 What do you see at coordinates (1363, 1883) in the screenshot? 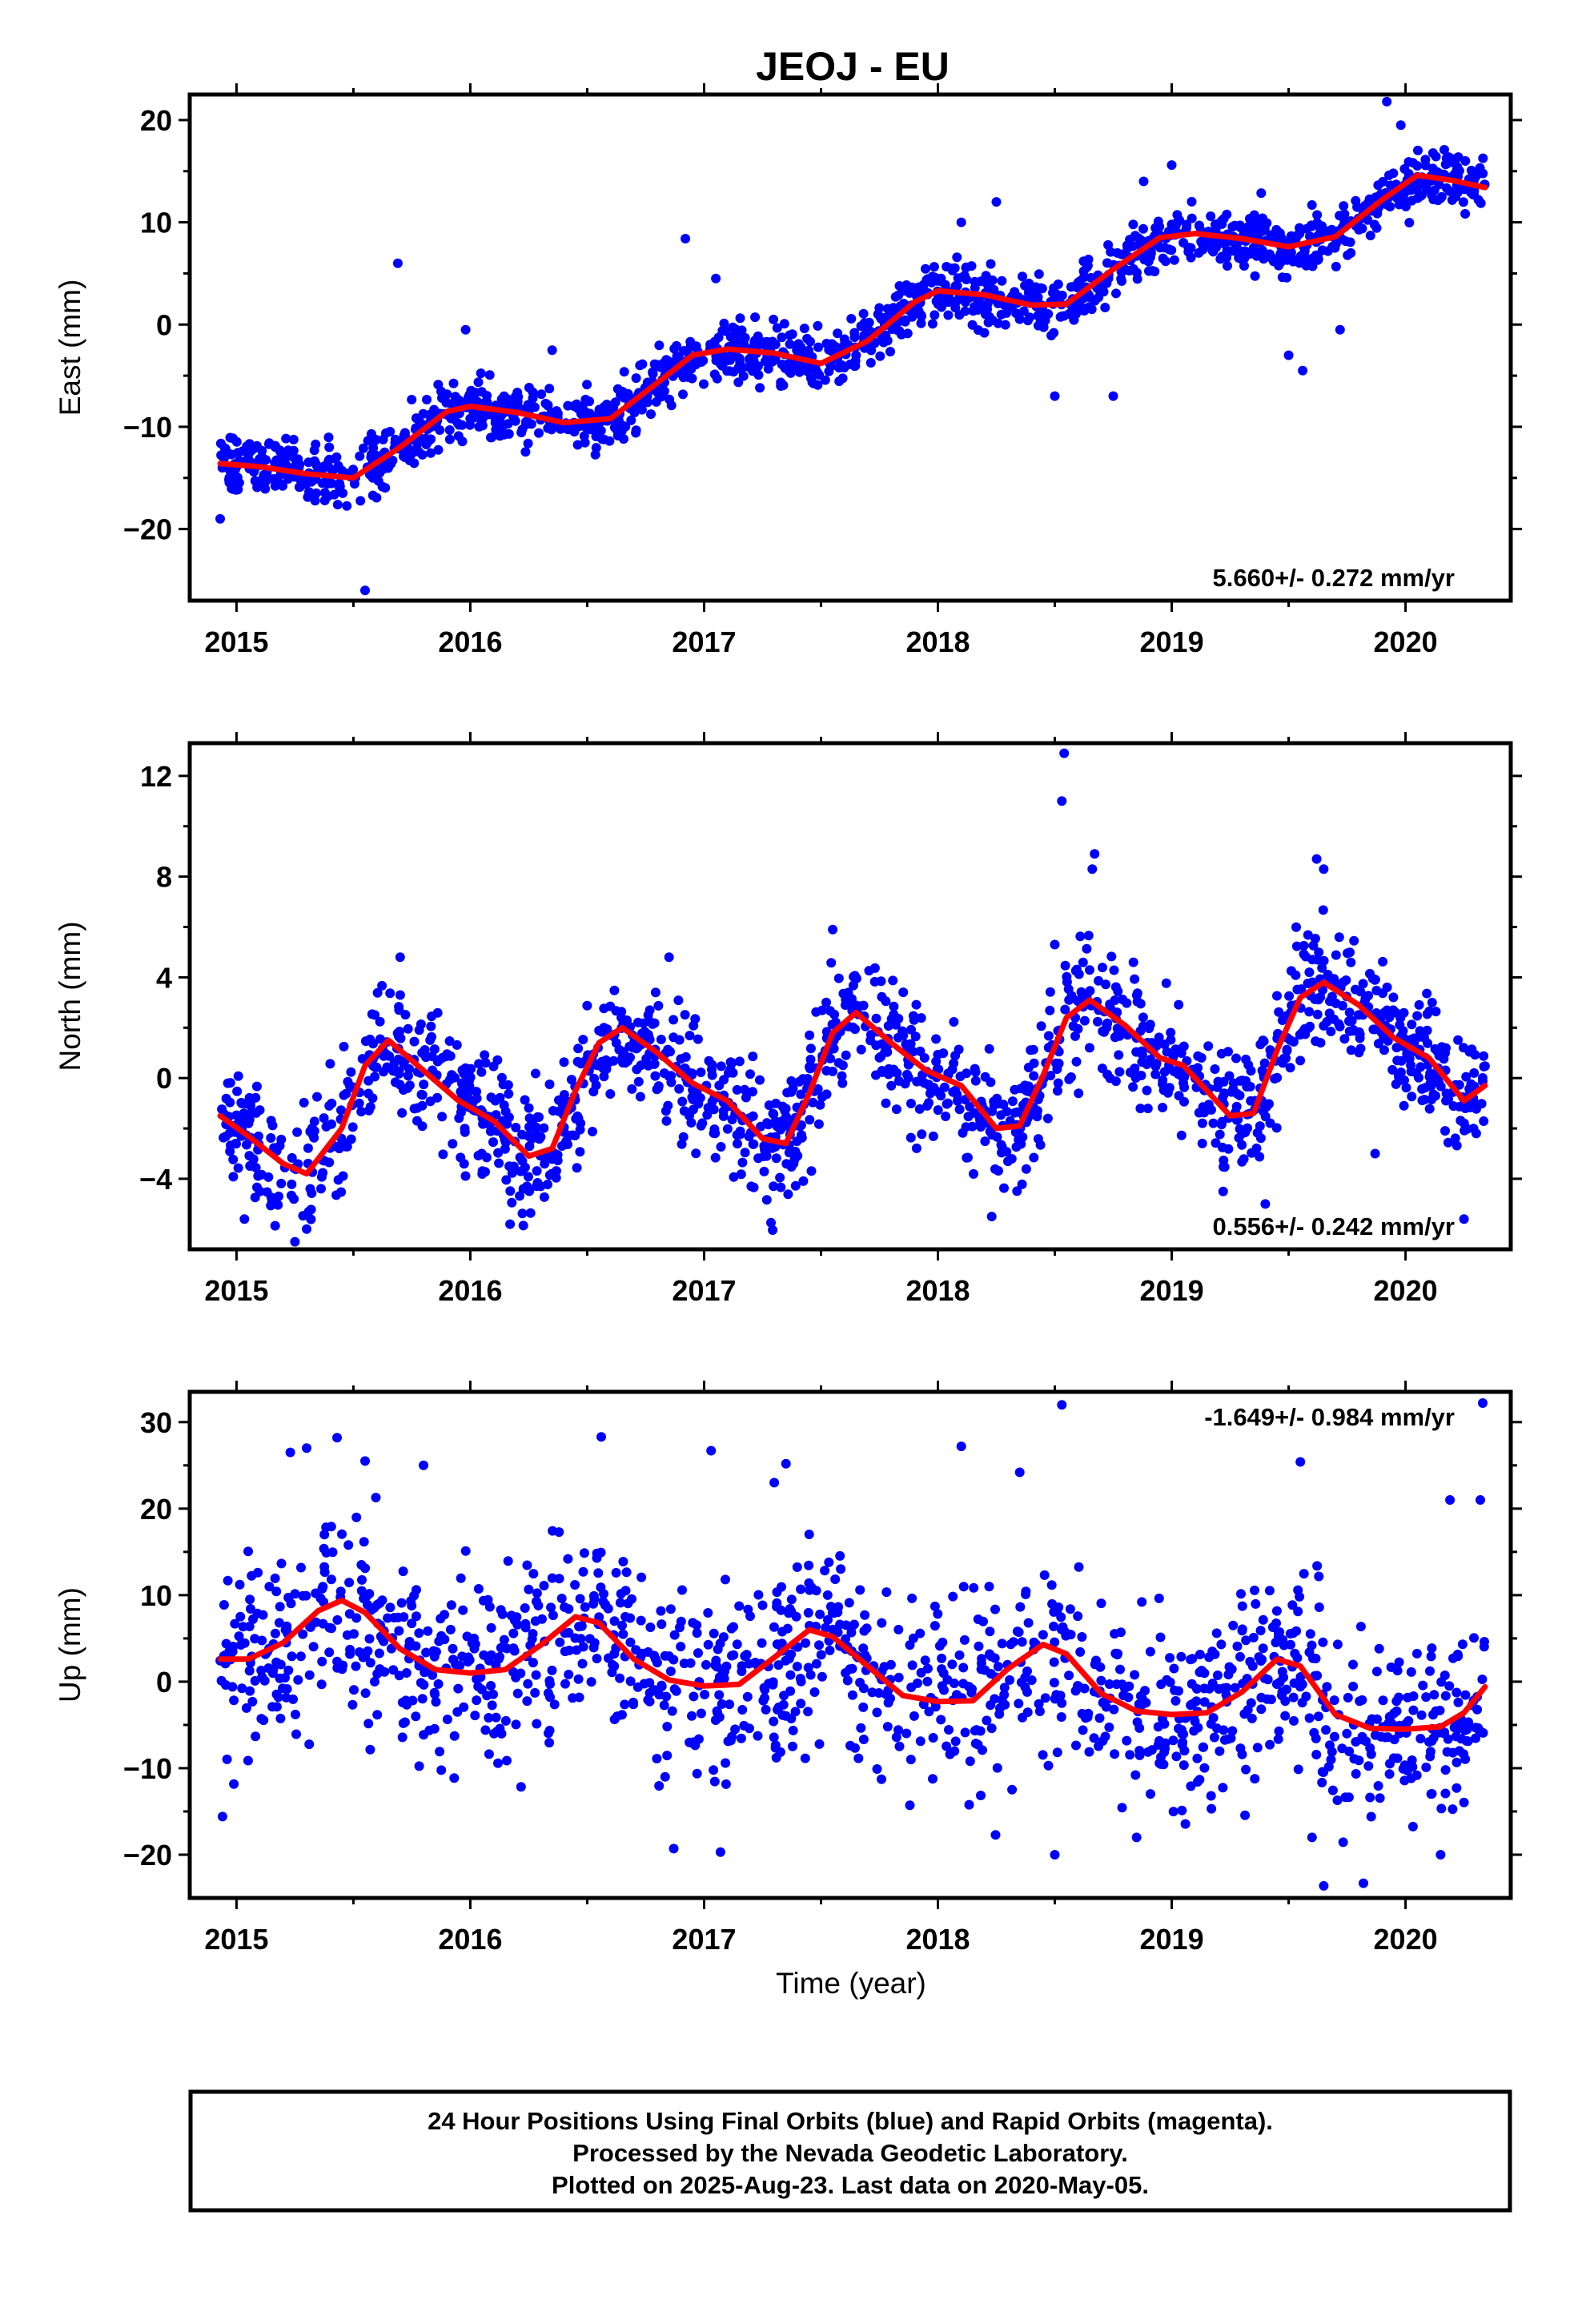
I see `outlier-point` at bounding box center [1363, 1883].